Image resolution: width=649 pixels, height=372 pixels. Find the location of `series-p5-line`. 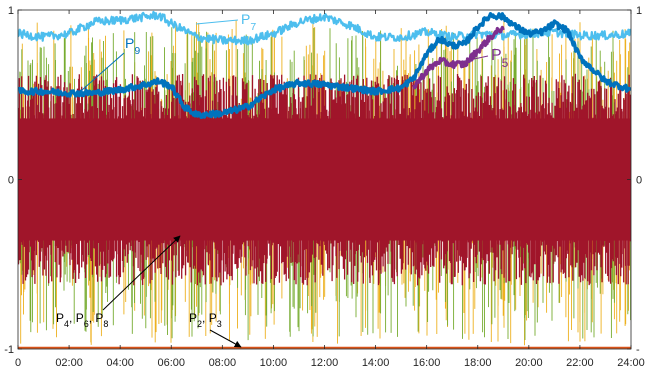

series-p5-line is located at coordinates (458, 57).